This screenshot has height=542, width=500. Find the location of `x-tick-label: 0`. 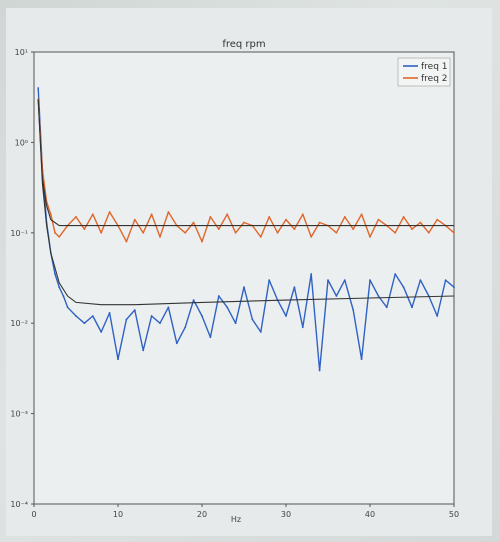

x-tick-label: 0 is located at coordinates (33, 514).